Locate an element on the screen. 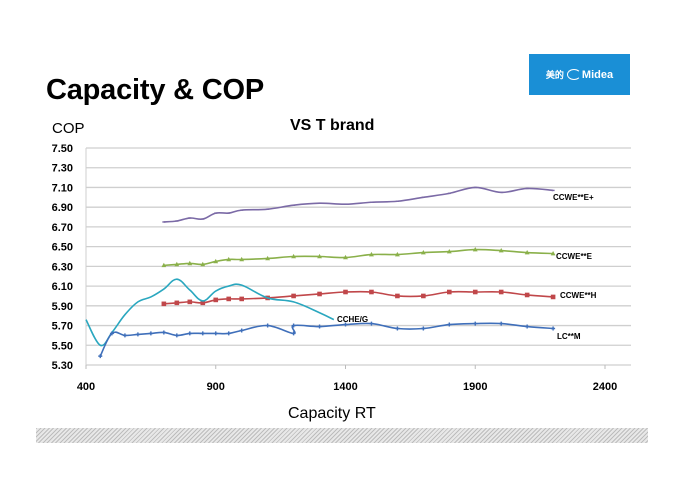 The image size is (700, 500). x-tick-label: 400 is located at coordinates (86, 387).